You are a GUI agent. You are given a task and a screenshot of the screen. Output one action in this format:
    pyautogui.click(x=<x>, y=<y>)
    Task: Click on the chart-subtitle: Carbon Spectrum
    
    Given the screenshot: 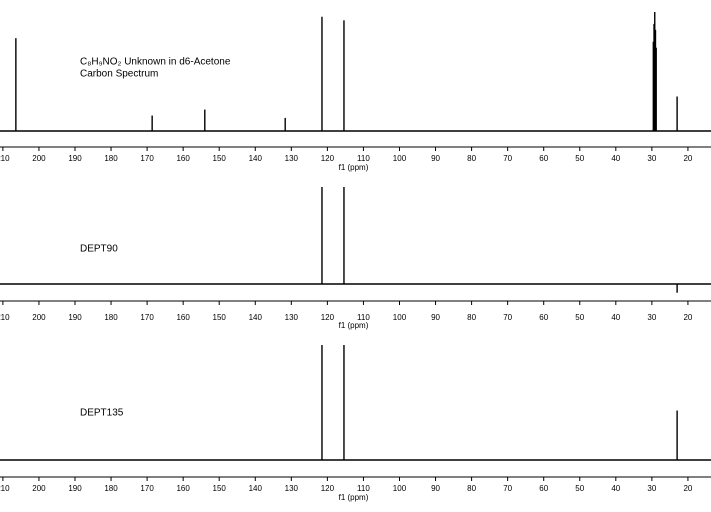 What is the action you would take?
    pyautogui.click(x=119, y=74)
    